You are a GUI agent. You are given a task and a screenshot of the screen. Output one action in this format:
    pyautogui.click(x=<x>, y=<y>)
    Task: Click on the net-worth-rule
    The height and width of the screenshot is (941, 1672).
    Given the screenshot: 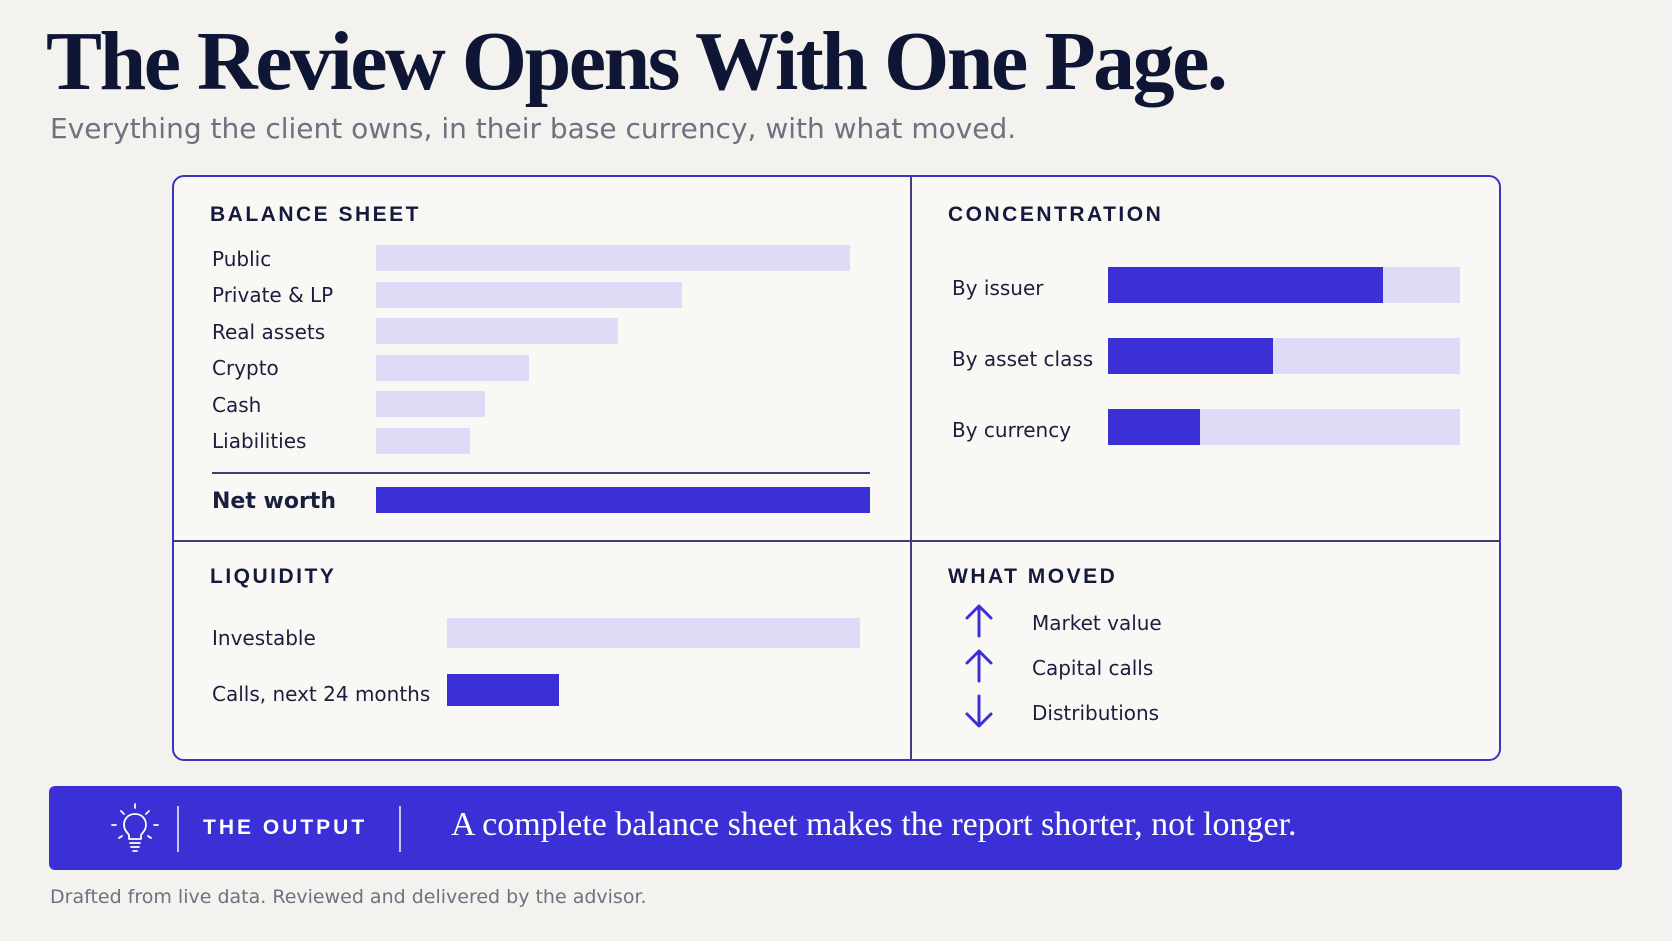 What is the action you would take?
    pyautogui.click(x=541, y=473)
    